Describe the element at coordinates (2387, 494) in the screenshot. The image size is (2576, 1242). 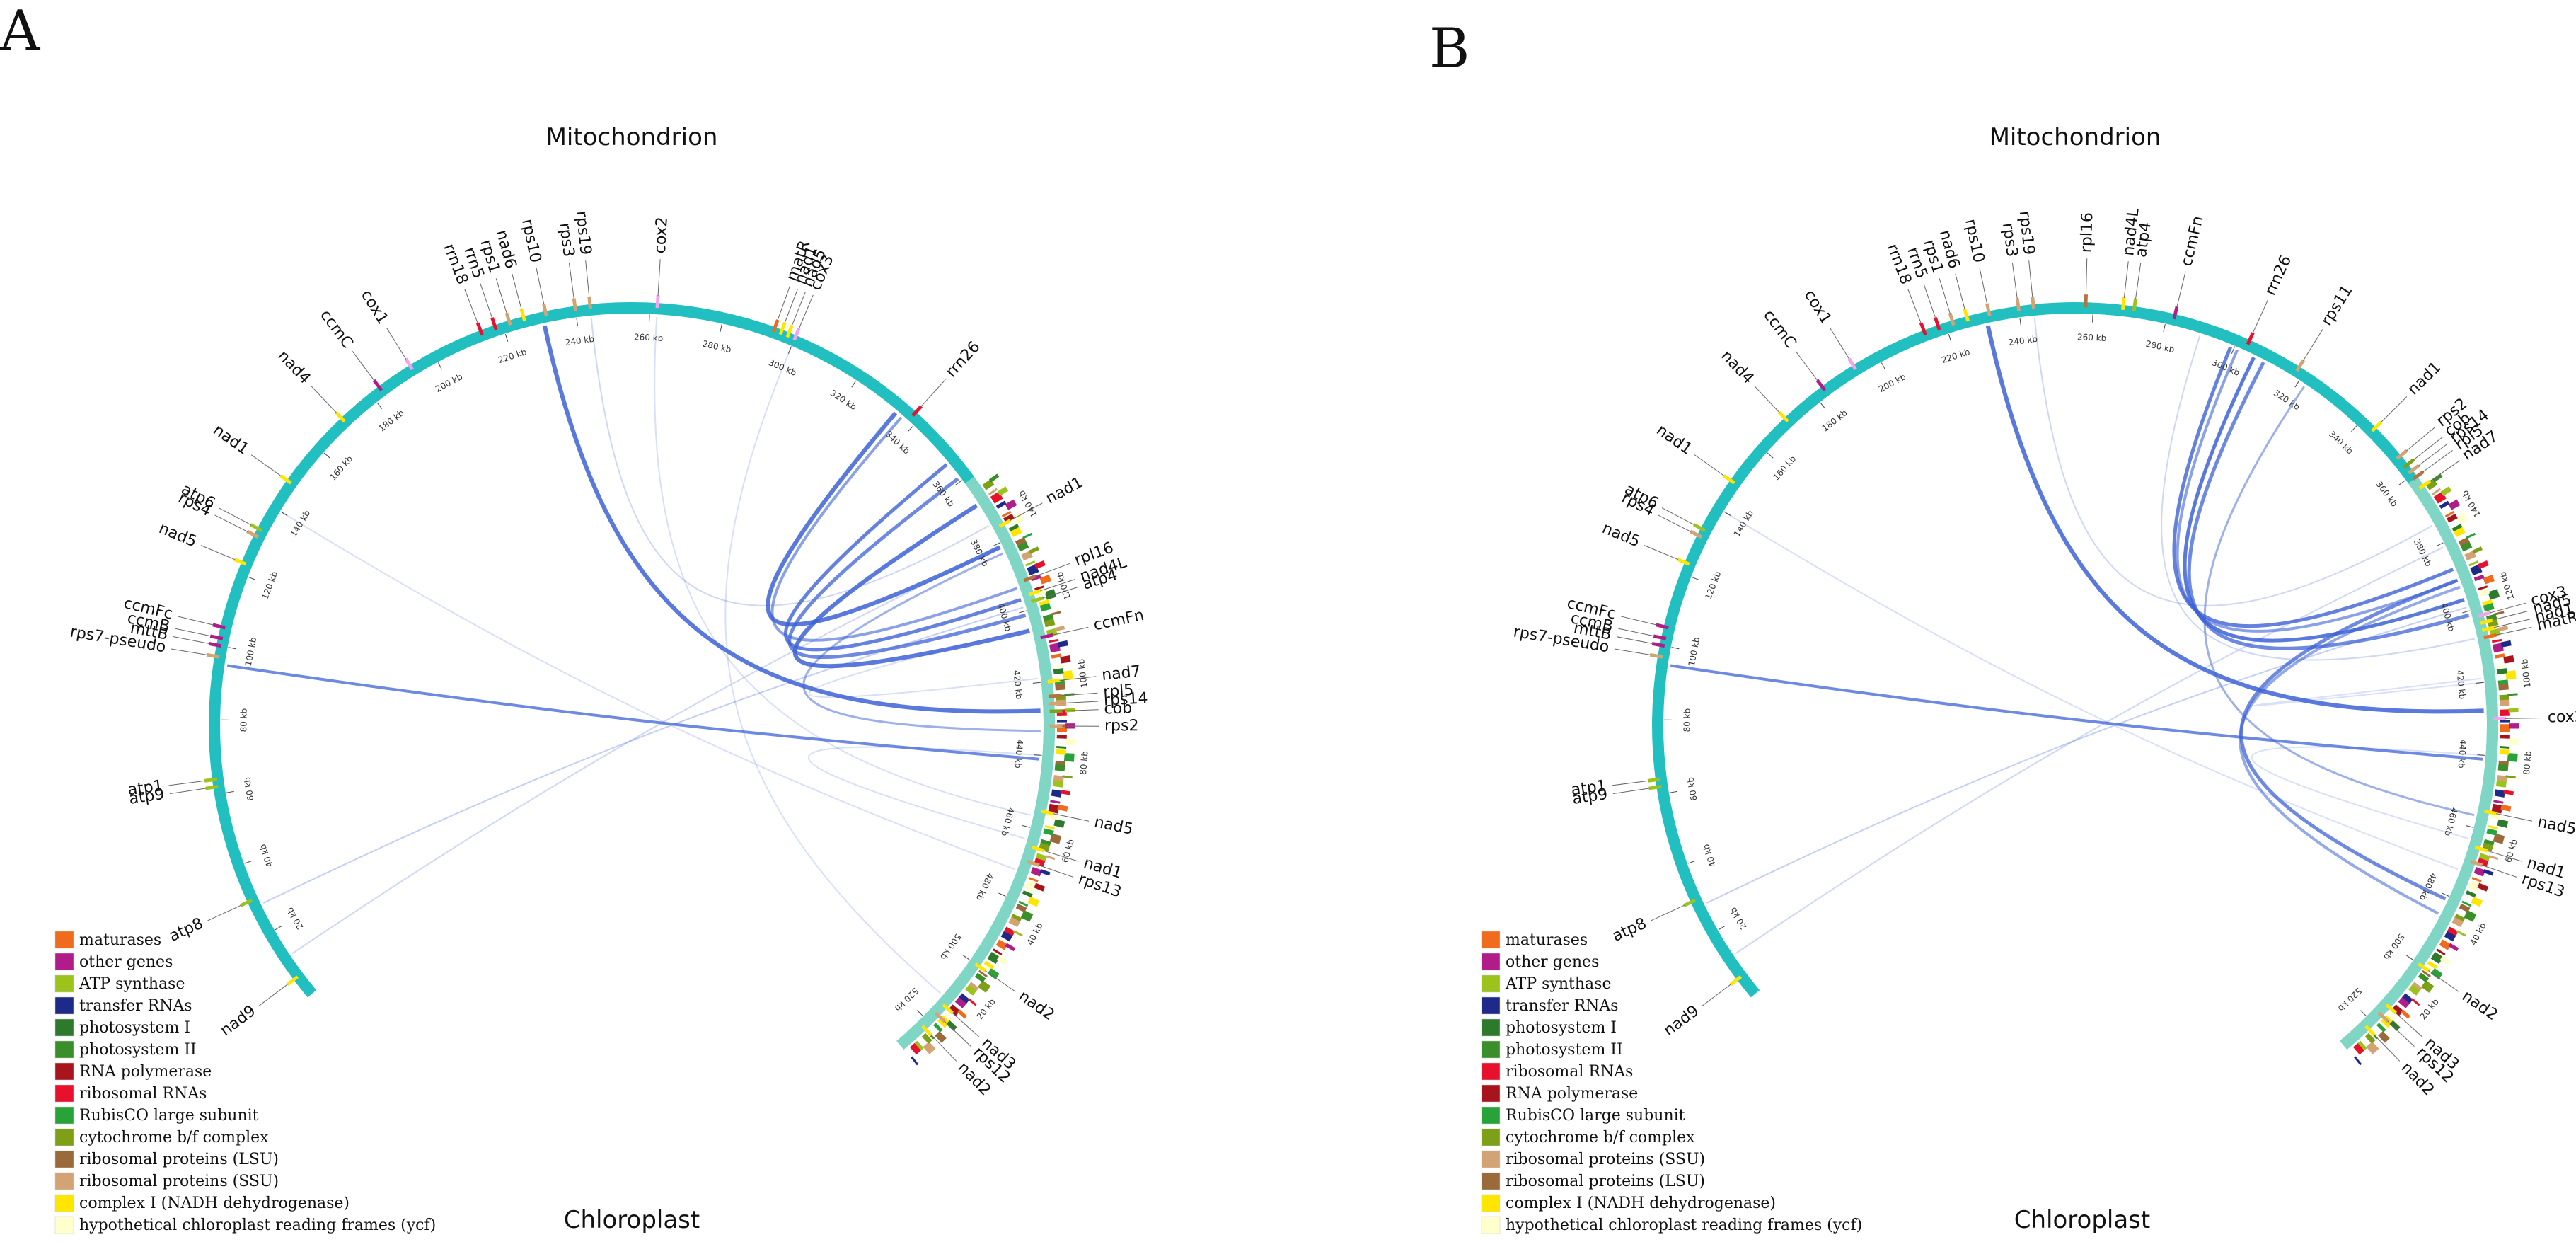
I see `tick-label: 360 kb` at that location.